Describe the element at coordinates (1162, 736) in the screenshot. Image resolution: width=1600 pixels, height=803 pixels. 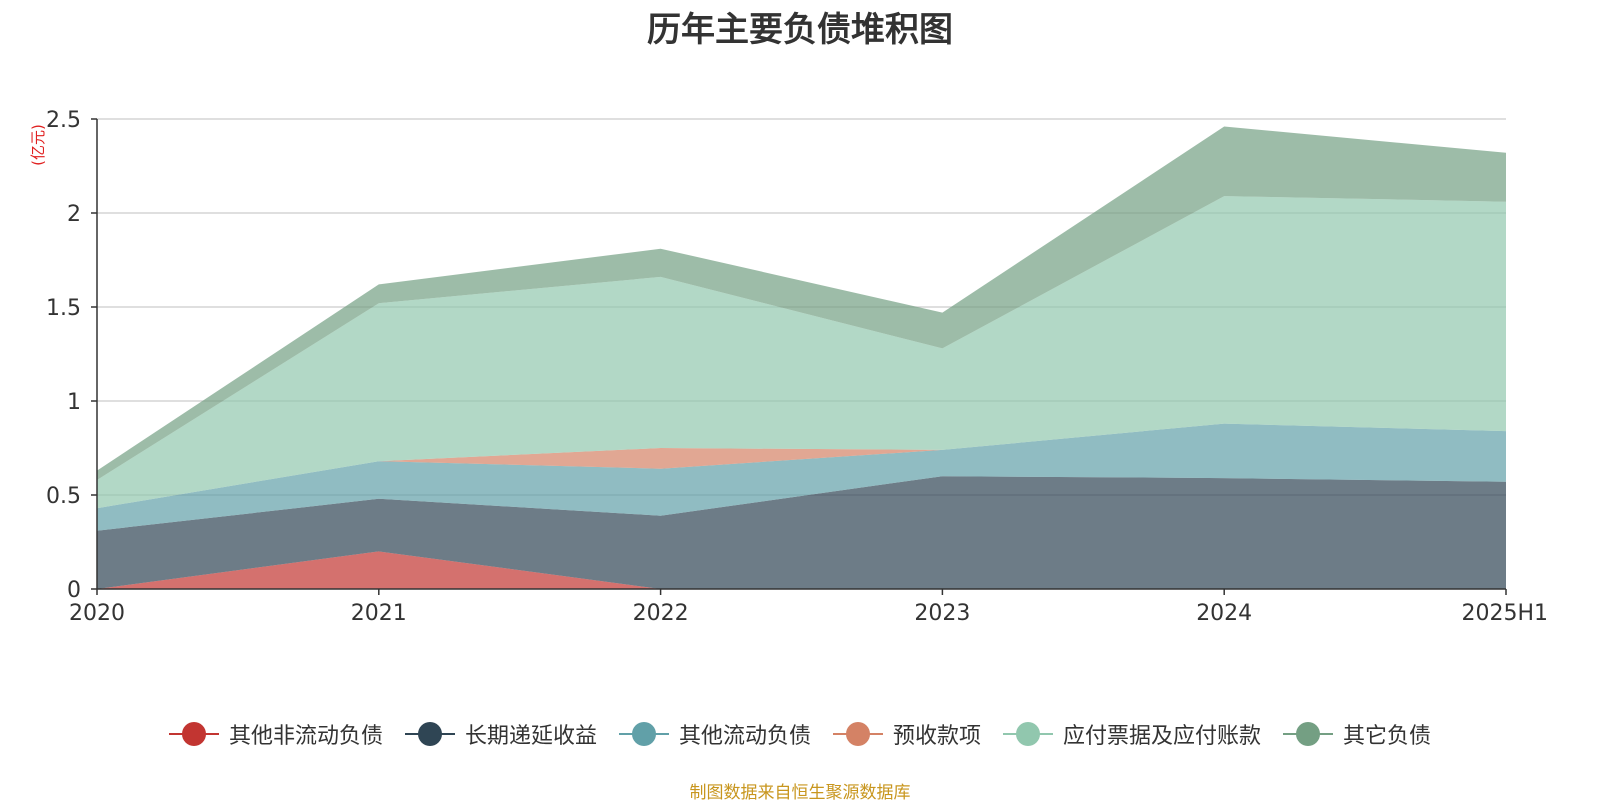
I see `legend-label: 应付票据及应付账款` at that location.